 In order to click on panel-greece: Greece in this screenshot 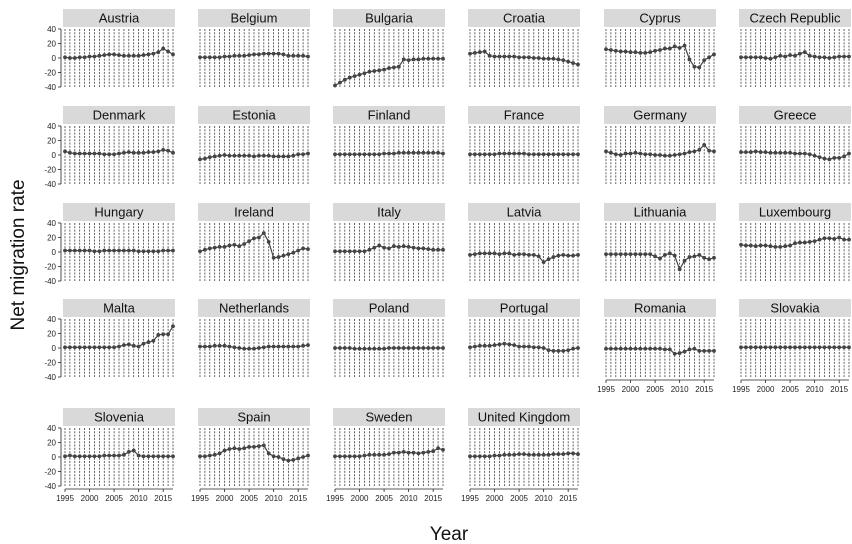, I will do `click(795, 145)`.